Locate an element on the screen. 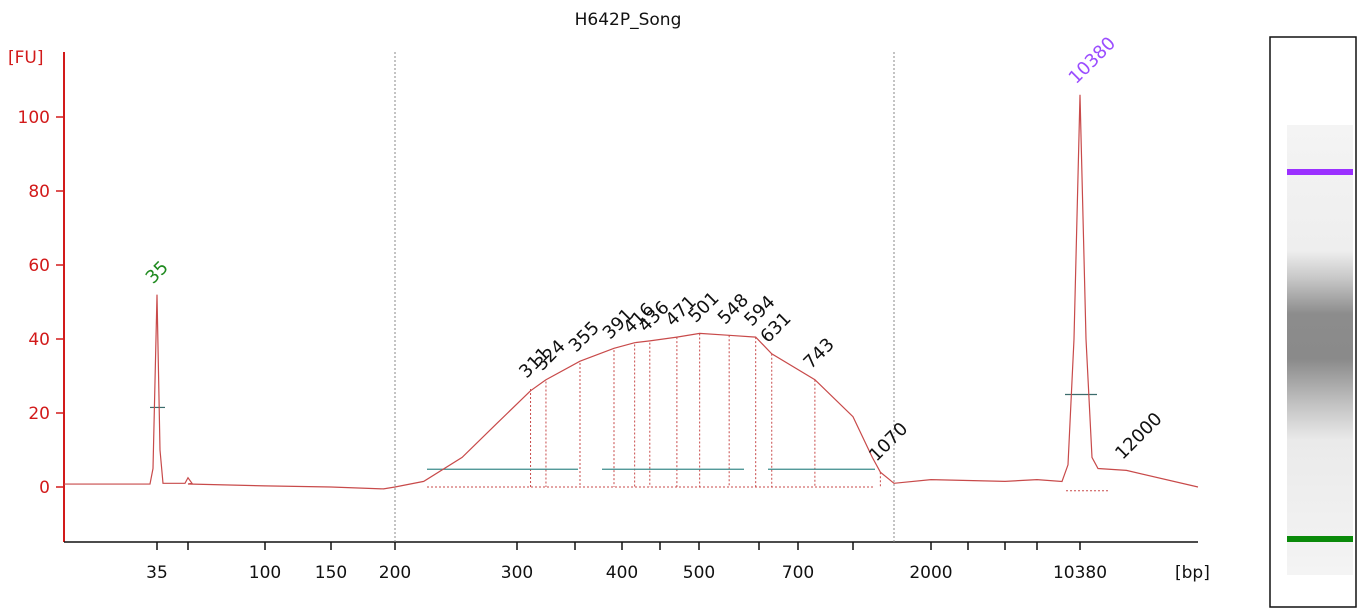 Image resolution: width=1361 pixels, height=609 pixels. peak-label: 501 is located at coordinates (703, 307).